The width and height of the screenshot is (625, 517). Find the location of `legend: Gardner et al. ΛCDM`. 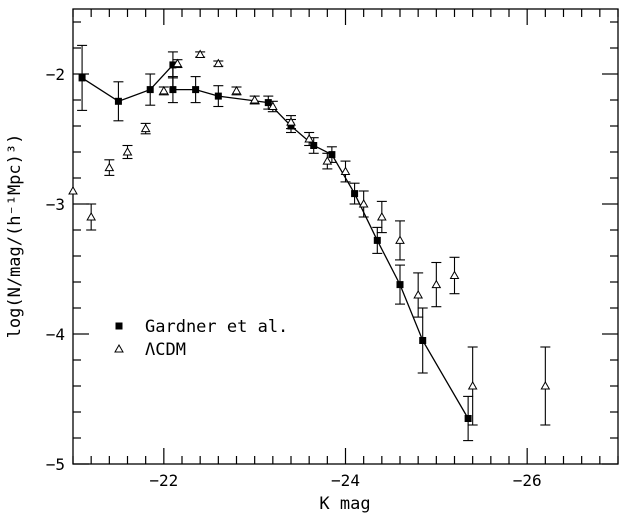

legend: Gardner et al. ΛCDM is located at coordinates (201, 338).